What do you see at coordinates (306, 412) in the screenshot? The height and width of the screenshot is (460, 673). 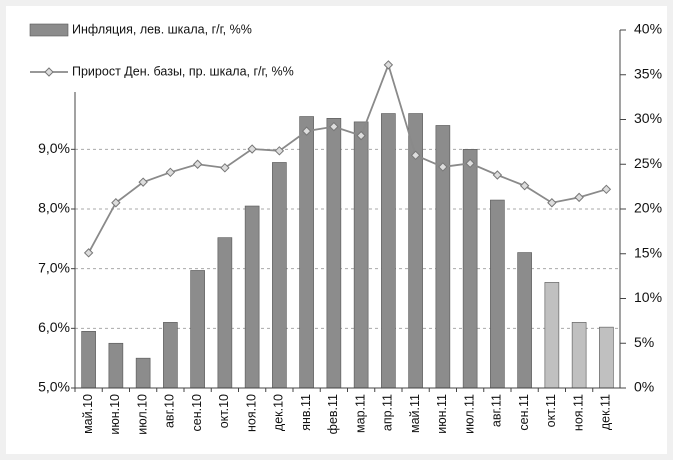 I see `x-tick-label: янв.11` at bounding box center [306, 412].